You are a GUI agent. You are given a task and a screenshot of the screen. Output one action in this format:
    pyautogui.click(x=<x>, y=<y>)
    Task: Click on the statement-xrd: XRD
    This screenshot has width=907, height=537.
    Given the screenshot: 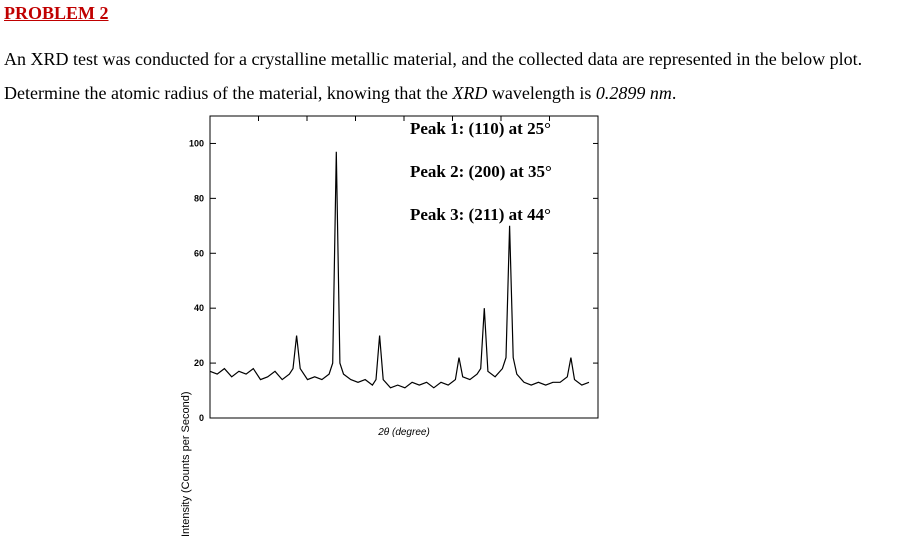 What is the action you would take?
    pyautogui.click(x=470, y=93)
    